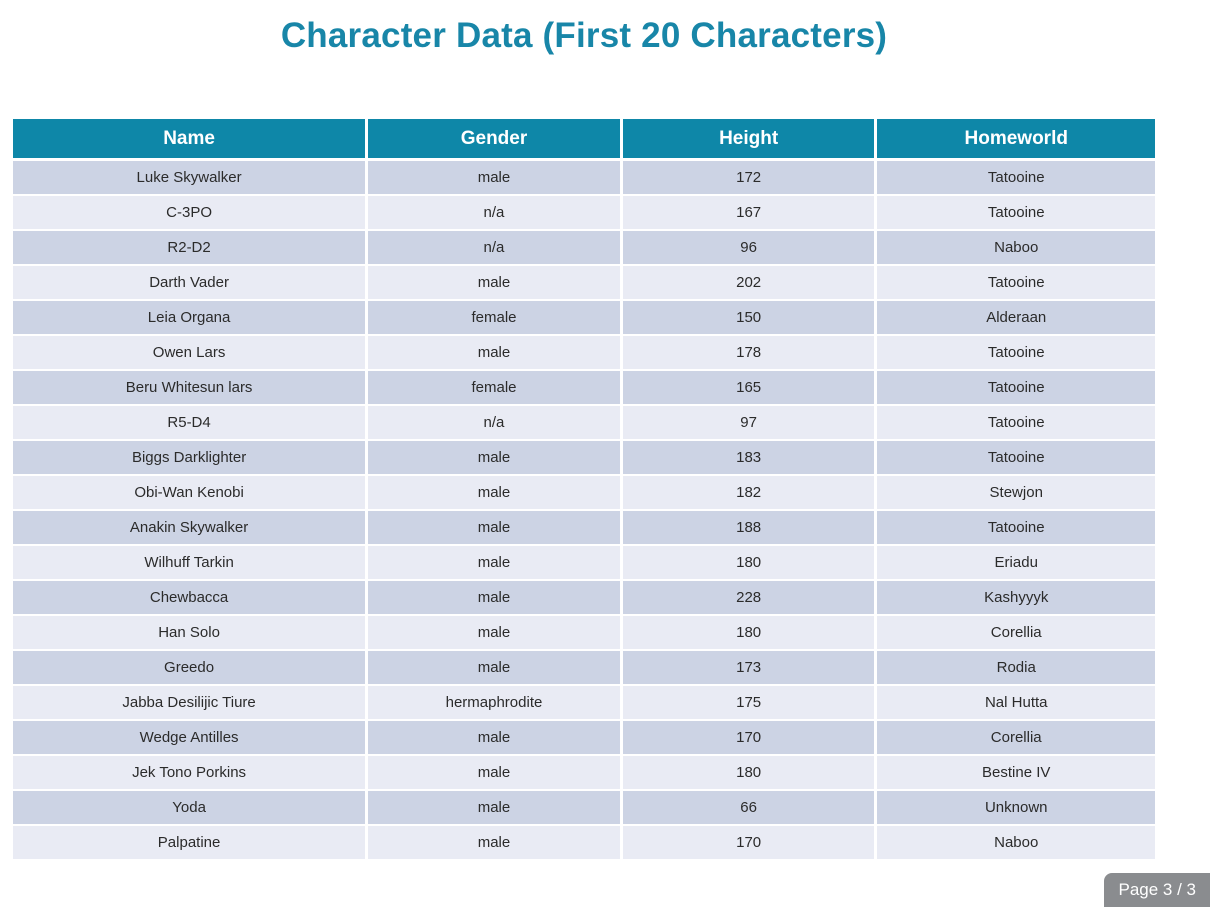 The height and width of the screenshot is (907, 1210). Describe the element at coordinates (191, 633) in the screenshot. I see `cell-name: Han Solo` at that location.